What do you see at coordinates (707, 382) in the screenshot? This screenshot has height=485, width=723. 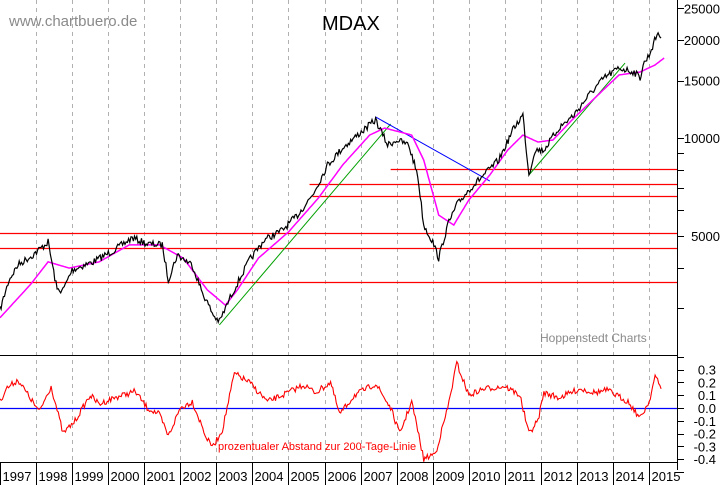 I see `oscillator-tick-label: 0.2` at bounding box center [707, 382].